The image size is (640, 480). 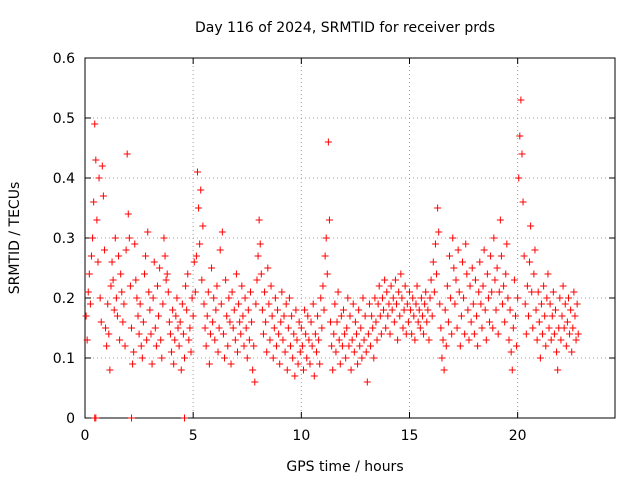 What do you see at coordinates (64, 119) in the screenshot?
I see `y-tick-label: 0.5` at bounding box center [64, 119].